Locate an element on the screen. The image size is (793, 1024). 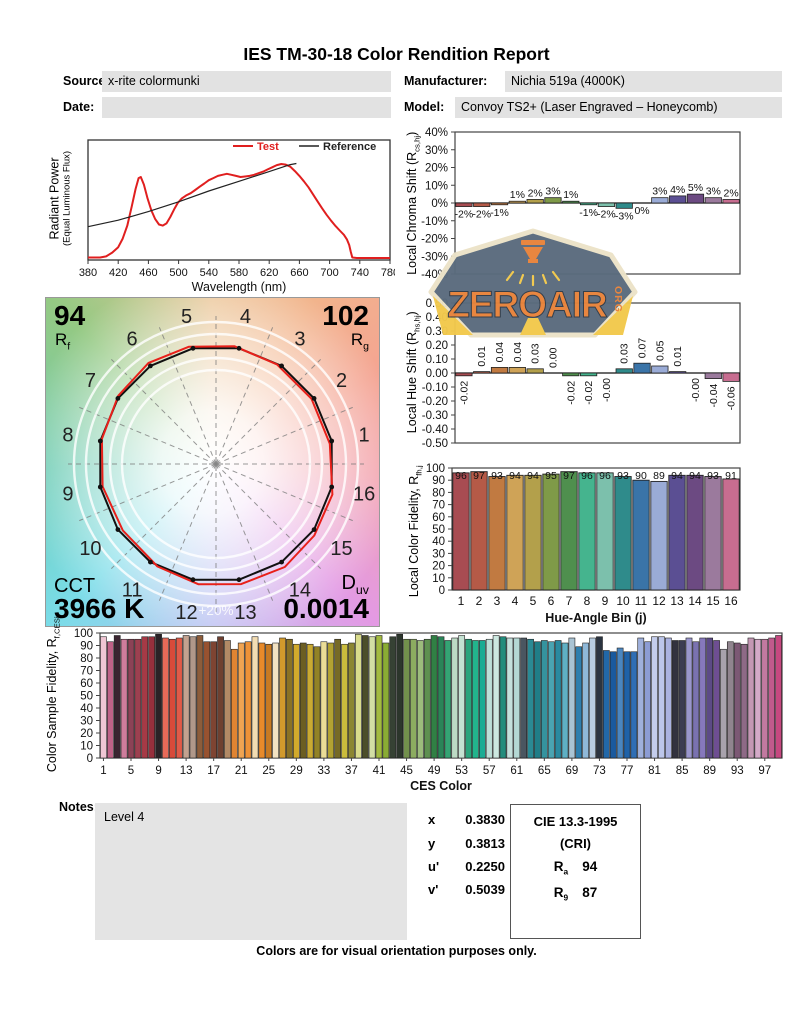
svg-text: 40 is located at coordinates (86, 709).